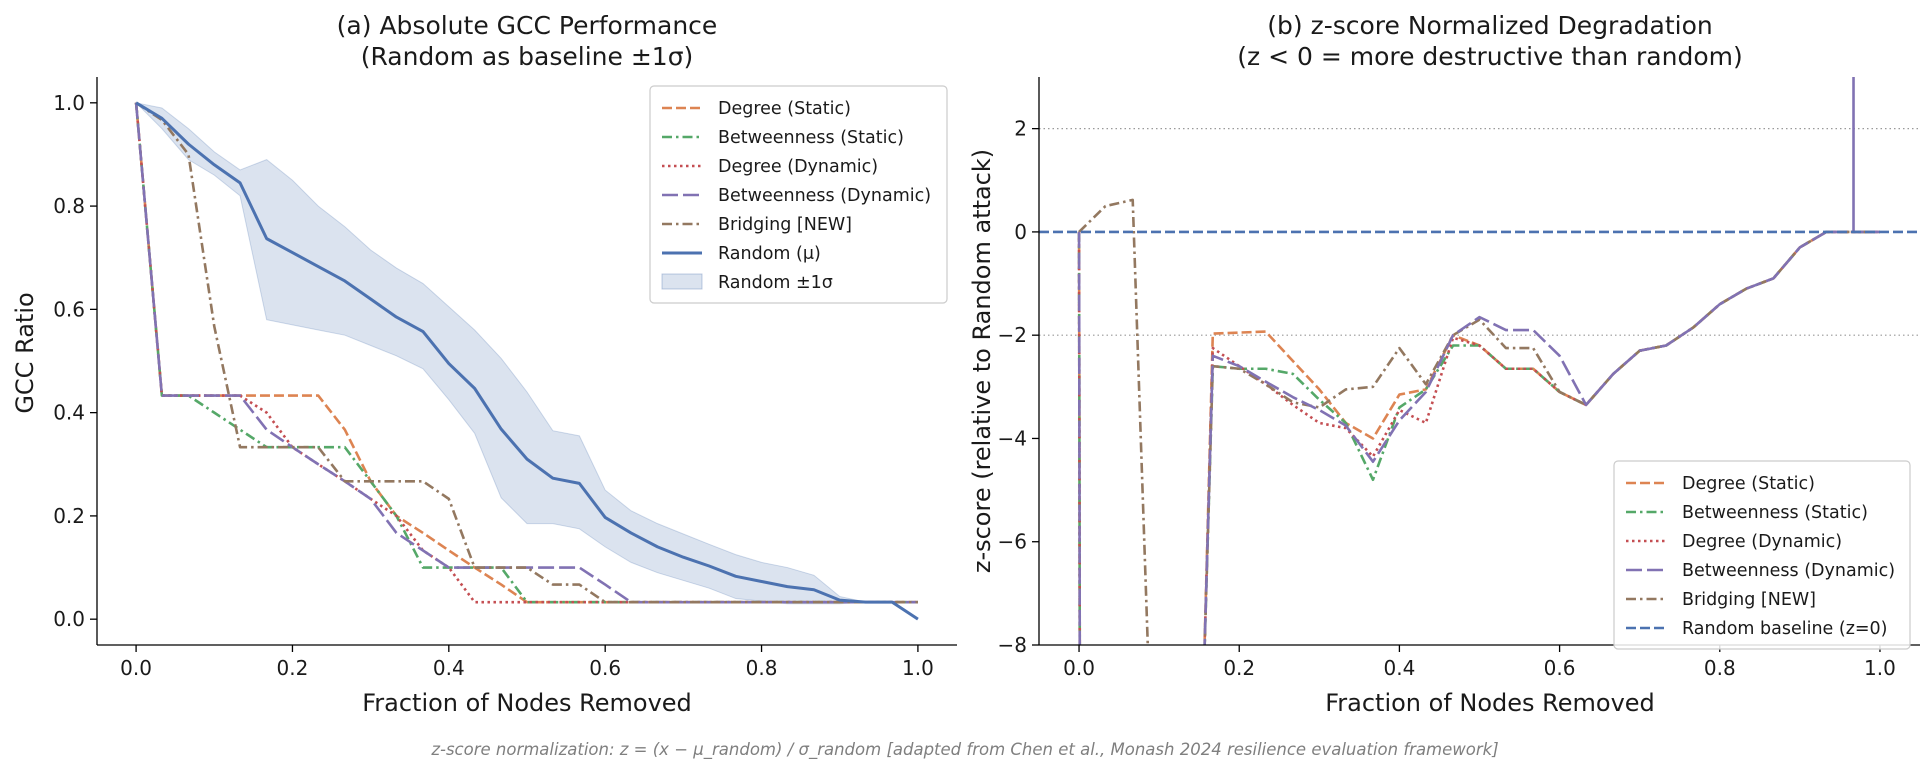  What do you see at coordinates (1012, 438) in the screenshot?
I see `panel-b-y-tick-label: −4` at bounding box center [1012, 438].